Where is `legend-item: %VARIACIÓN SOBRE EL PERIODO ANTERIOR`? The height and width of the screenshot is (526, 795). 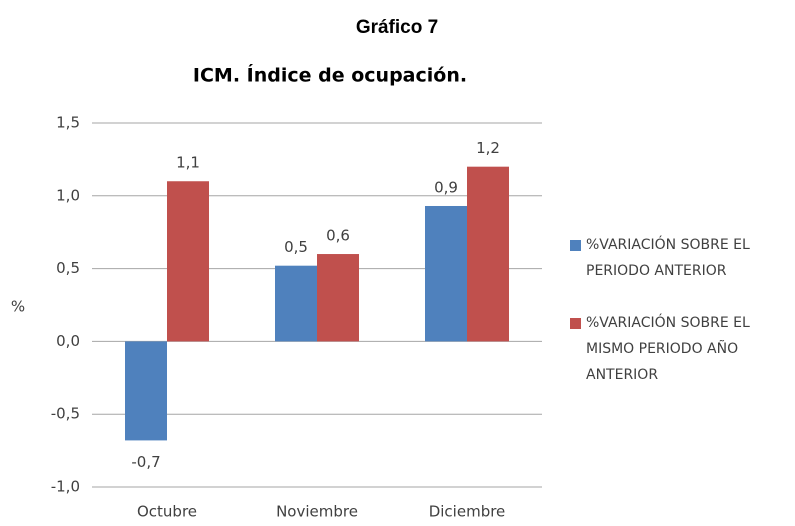
legend-item: %VARIACIÓN SOBRE EL PERIODO ANTERIOR is located at coordinates (680, 258).